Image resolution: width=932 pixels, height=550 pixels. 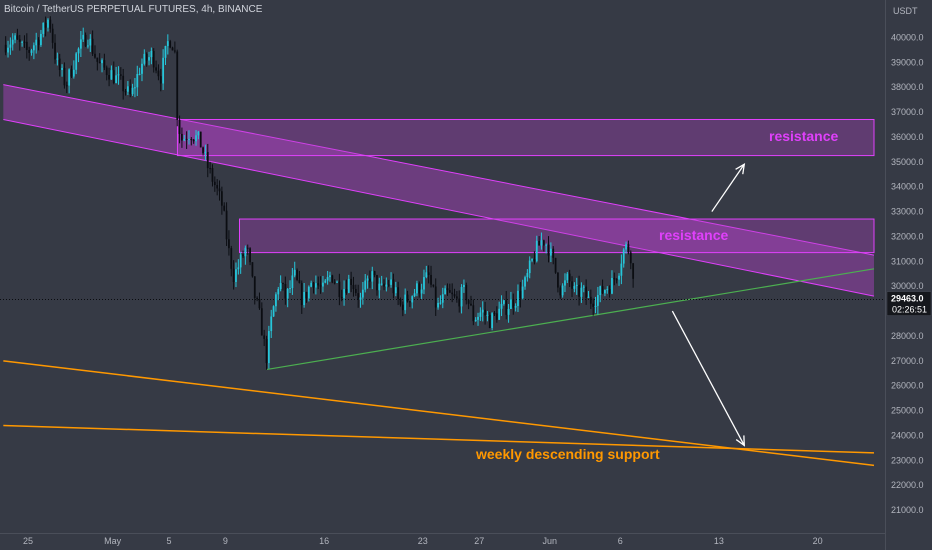 What do you see at coordinates (907, 236) in the screenshot?
I see `y-tick-label: 32000.0` at bounding box center [907, 236].